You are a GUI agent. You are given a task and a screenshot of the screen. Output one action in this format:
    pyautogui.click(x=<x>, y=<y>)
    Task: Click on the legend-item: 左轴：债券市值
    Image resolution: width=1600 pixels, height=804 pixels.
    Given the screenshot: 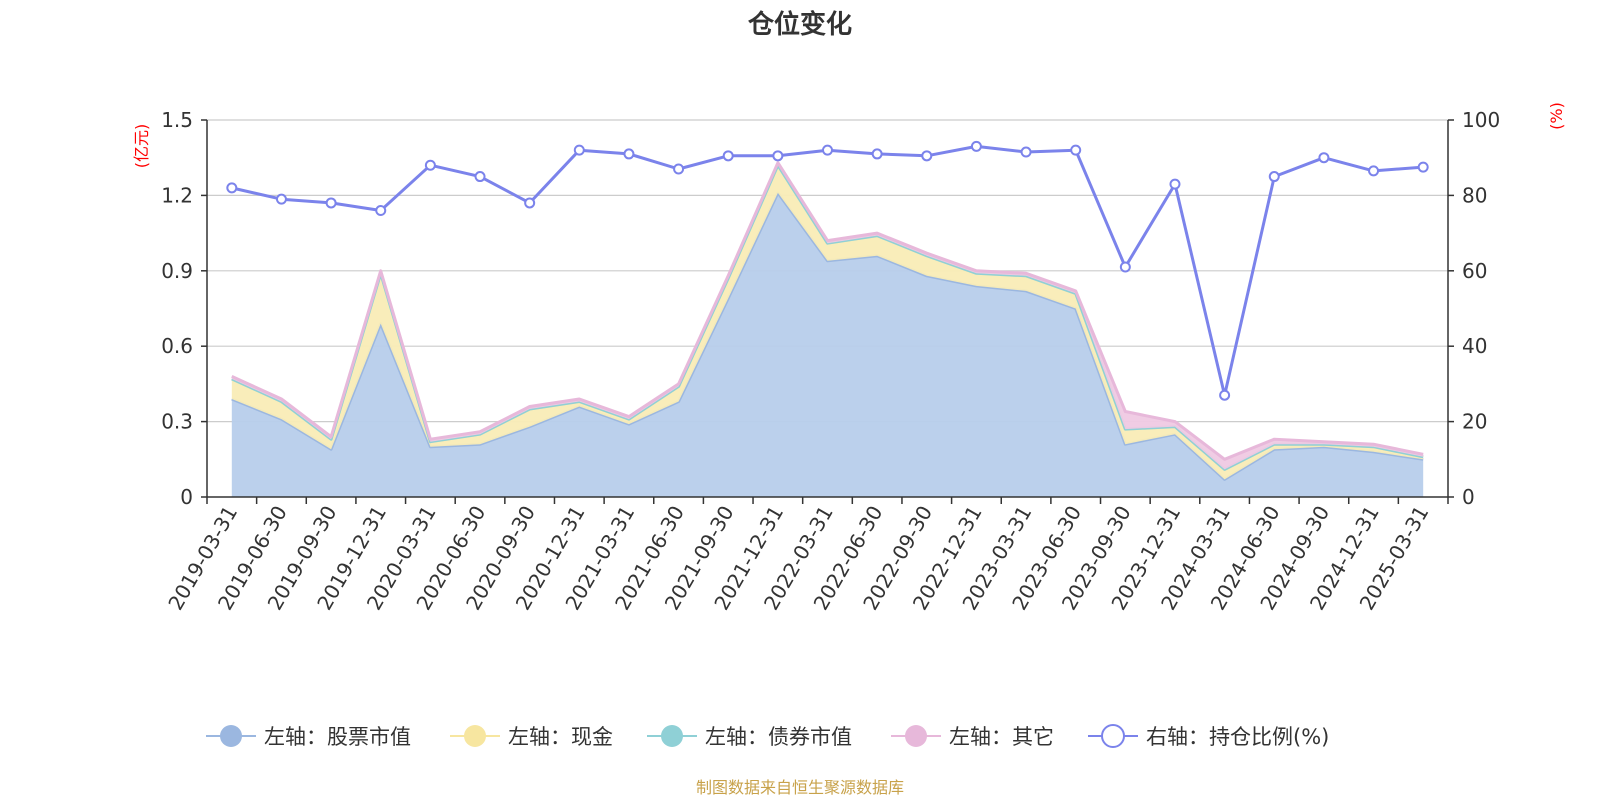 What is the action you would take?
    pyautogui.click(x=749, y=737)
    